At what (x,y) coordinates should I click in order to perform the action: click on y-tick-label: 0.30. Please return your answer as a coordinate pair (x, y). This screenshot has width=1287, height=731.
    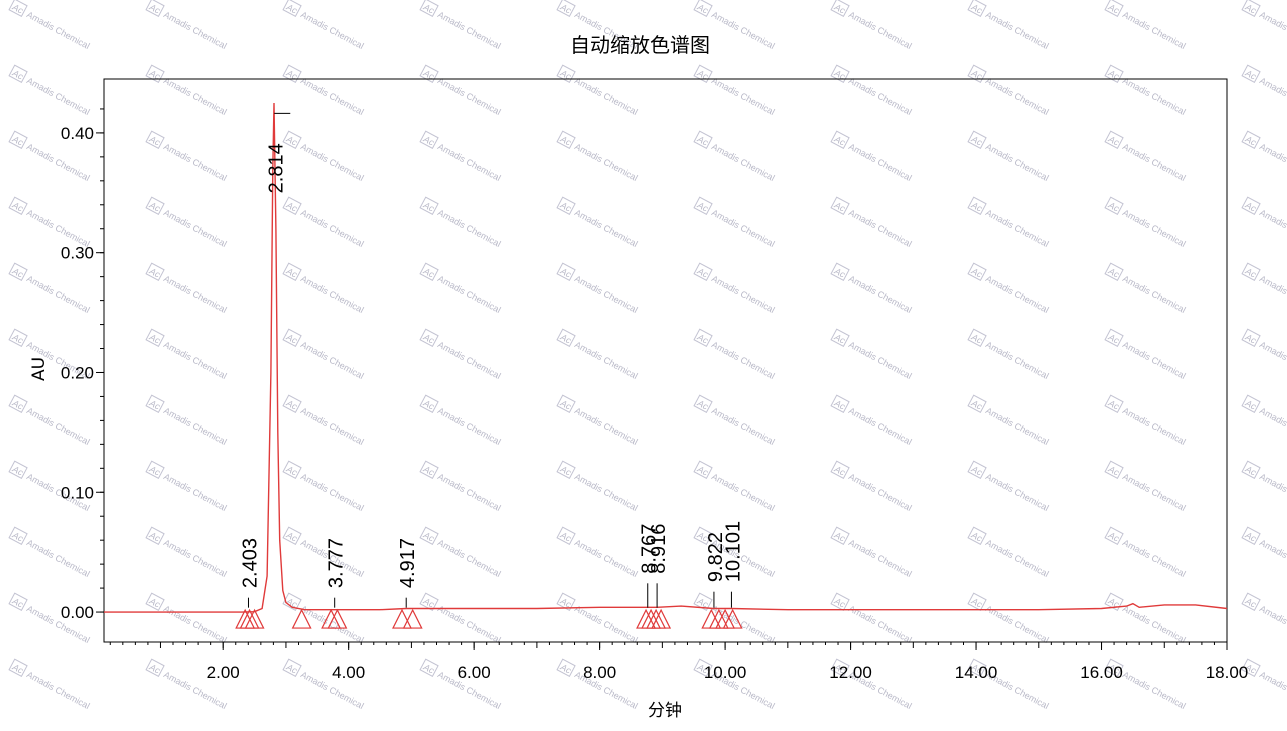
    Looking at the image, I should click on (77, 253).